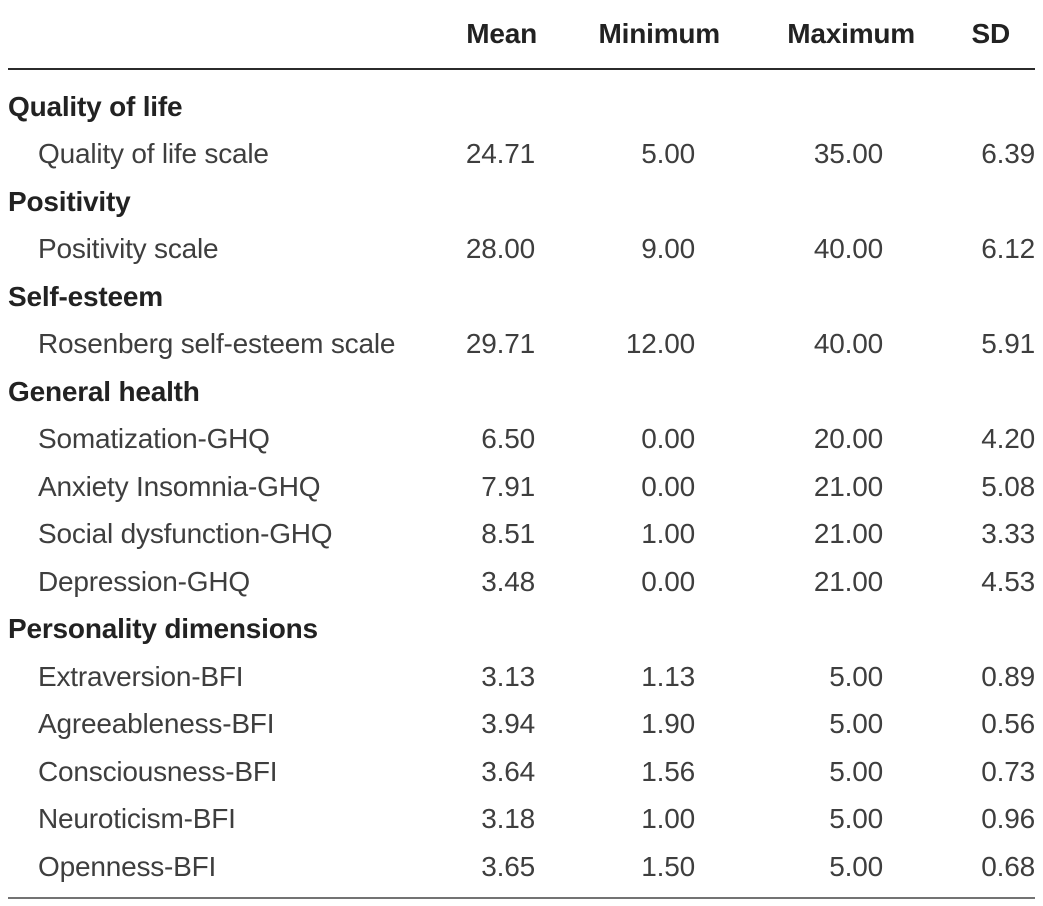 The image size is (1043, 906). I want to click on cell-sd: 4.53, so click(1008, 581).